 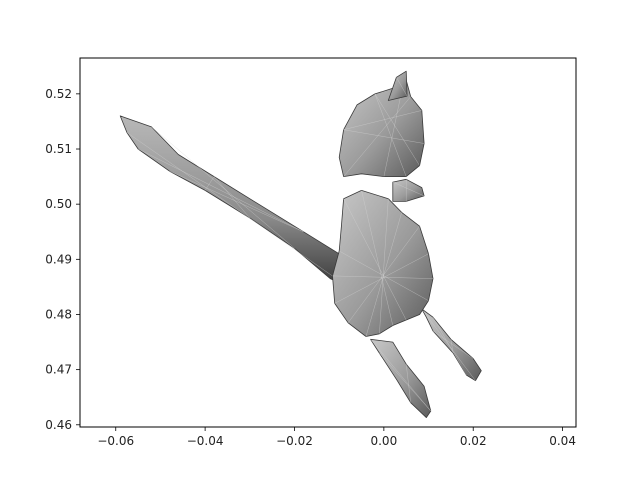 What do you see at coordinates (58, 259) in the screenshot?
I see `y-tick-label: 0.49` at bounding box center [58, 259].